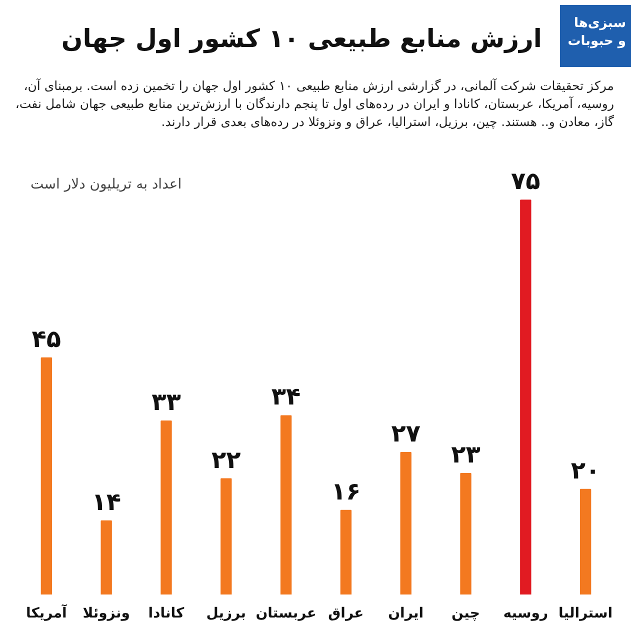 The height and width of the screenshot is (626, 631). Describe the element at coordinates (585, 614) in the screenshot. I see `x-tick-label: استرالیا` at that location.